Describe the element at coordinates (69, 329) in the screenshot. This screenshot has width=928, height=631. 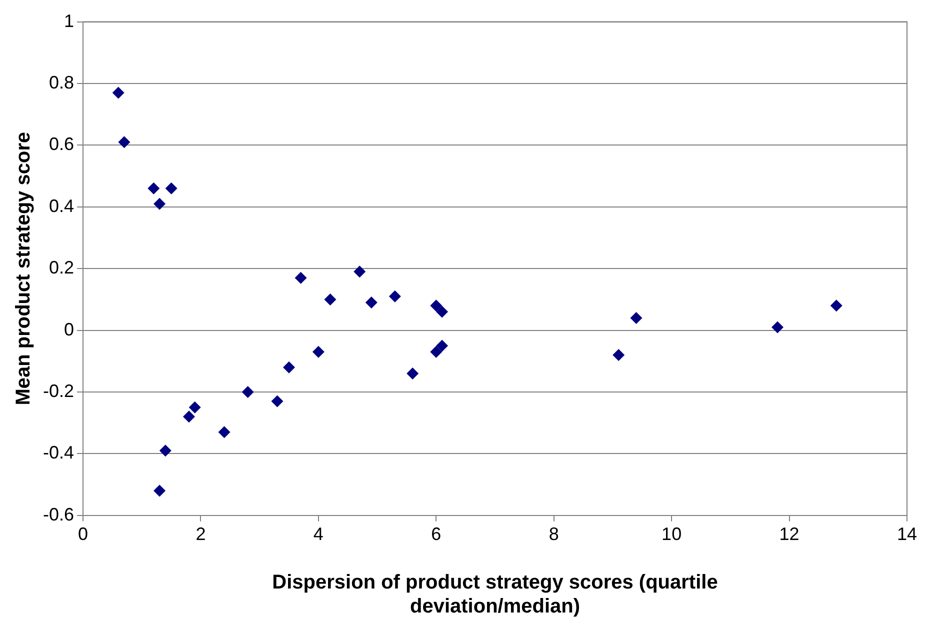
I see `y-tick-label: 0` at that location.